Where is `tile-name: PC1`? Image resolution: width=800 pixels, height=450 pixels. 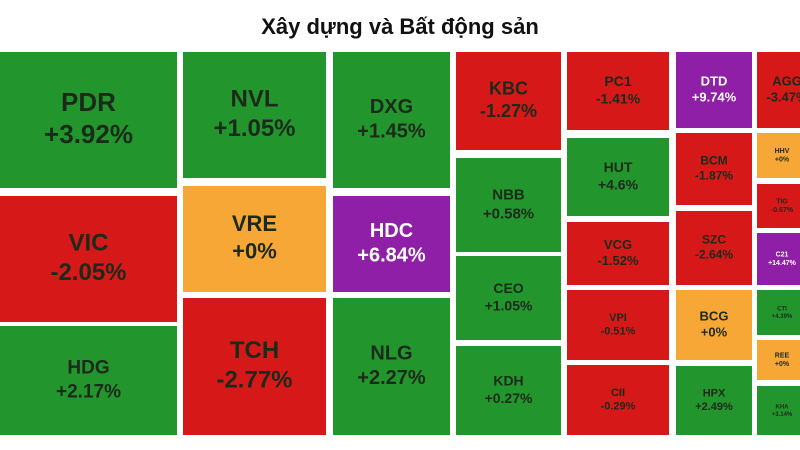 tile-name: PC1 is located at coordinates (617, 81).